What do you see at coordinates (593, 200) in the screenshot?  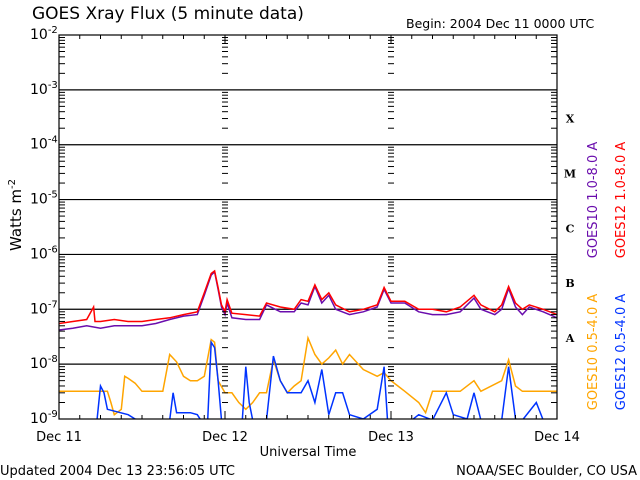 I see `legend-entry: GOES10 1.0-8.0 A` at bounding box center [593, 200].